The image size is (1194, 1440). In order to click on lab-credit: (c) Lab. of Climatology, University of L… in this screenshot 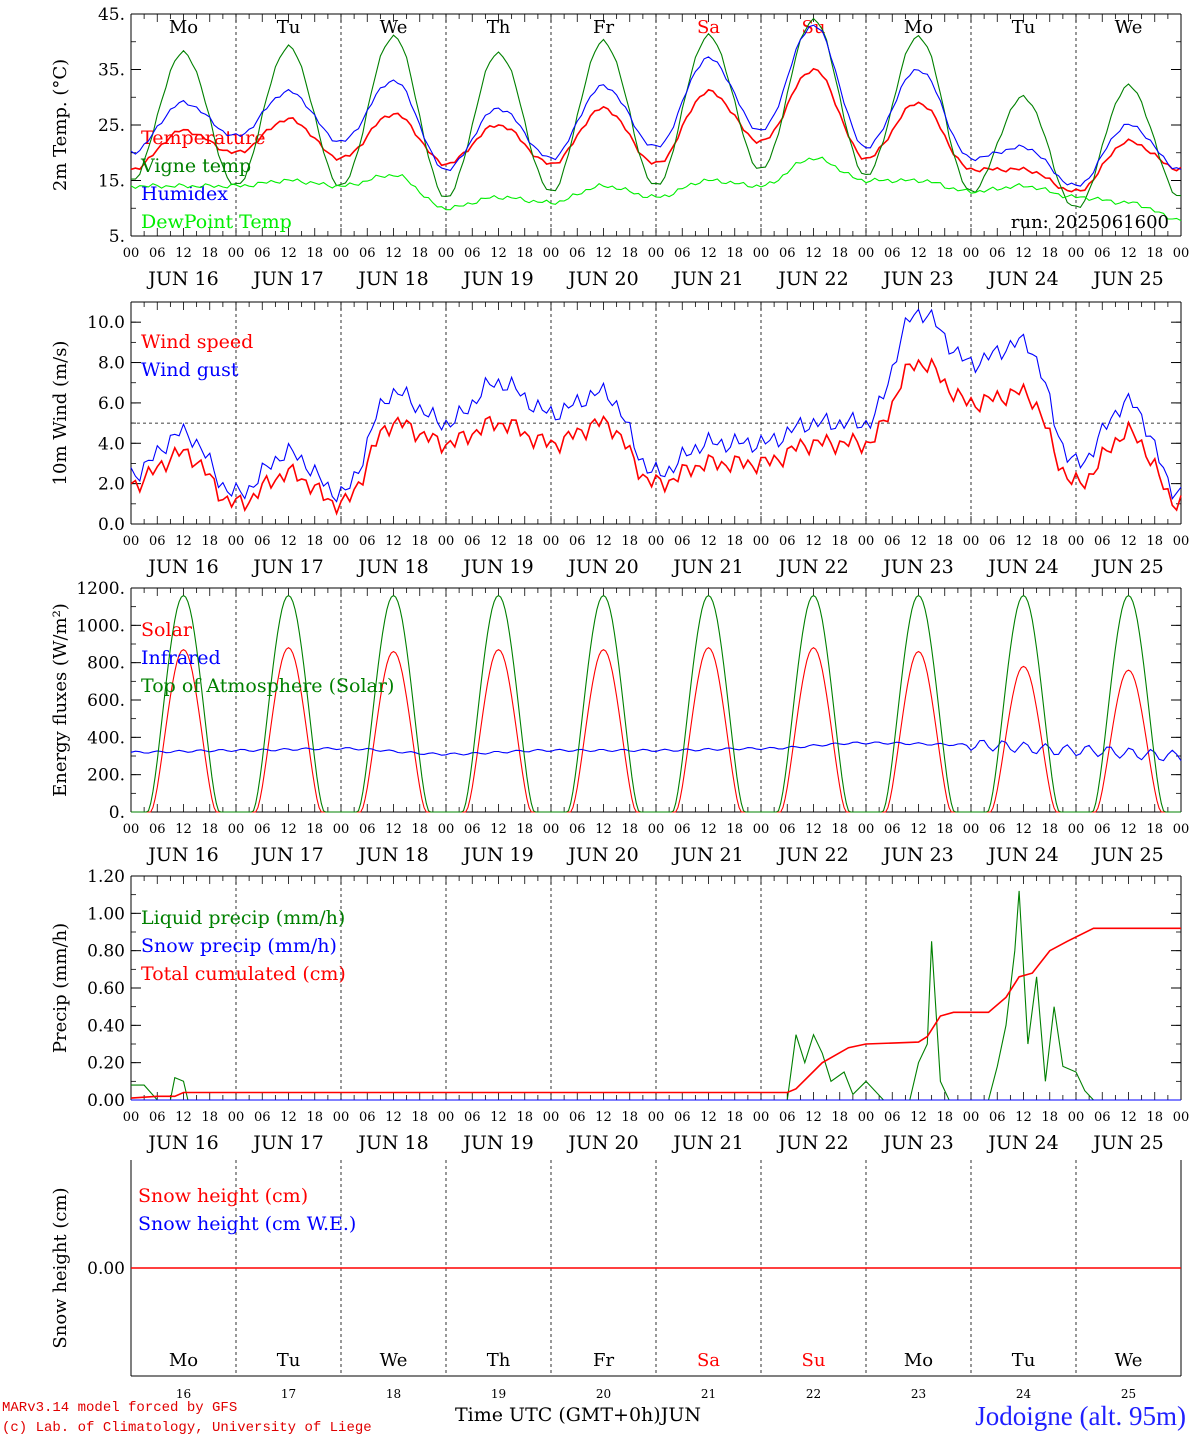, I will do `click(187, 1428)`.